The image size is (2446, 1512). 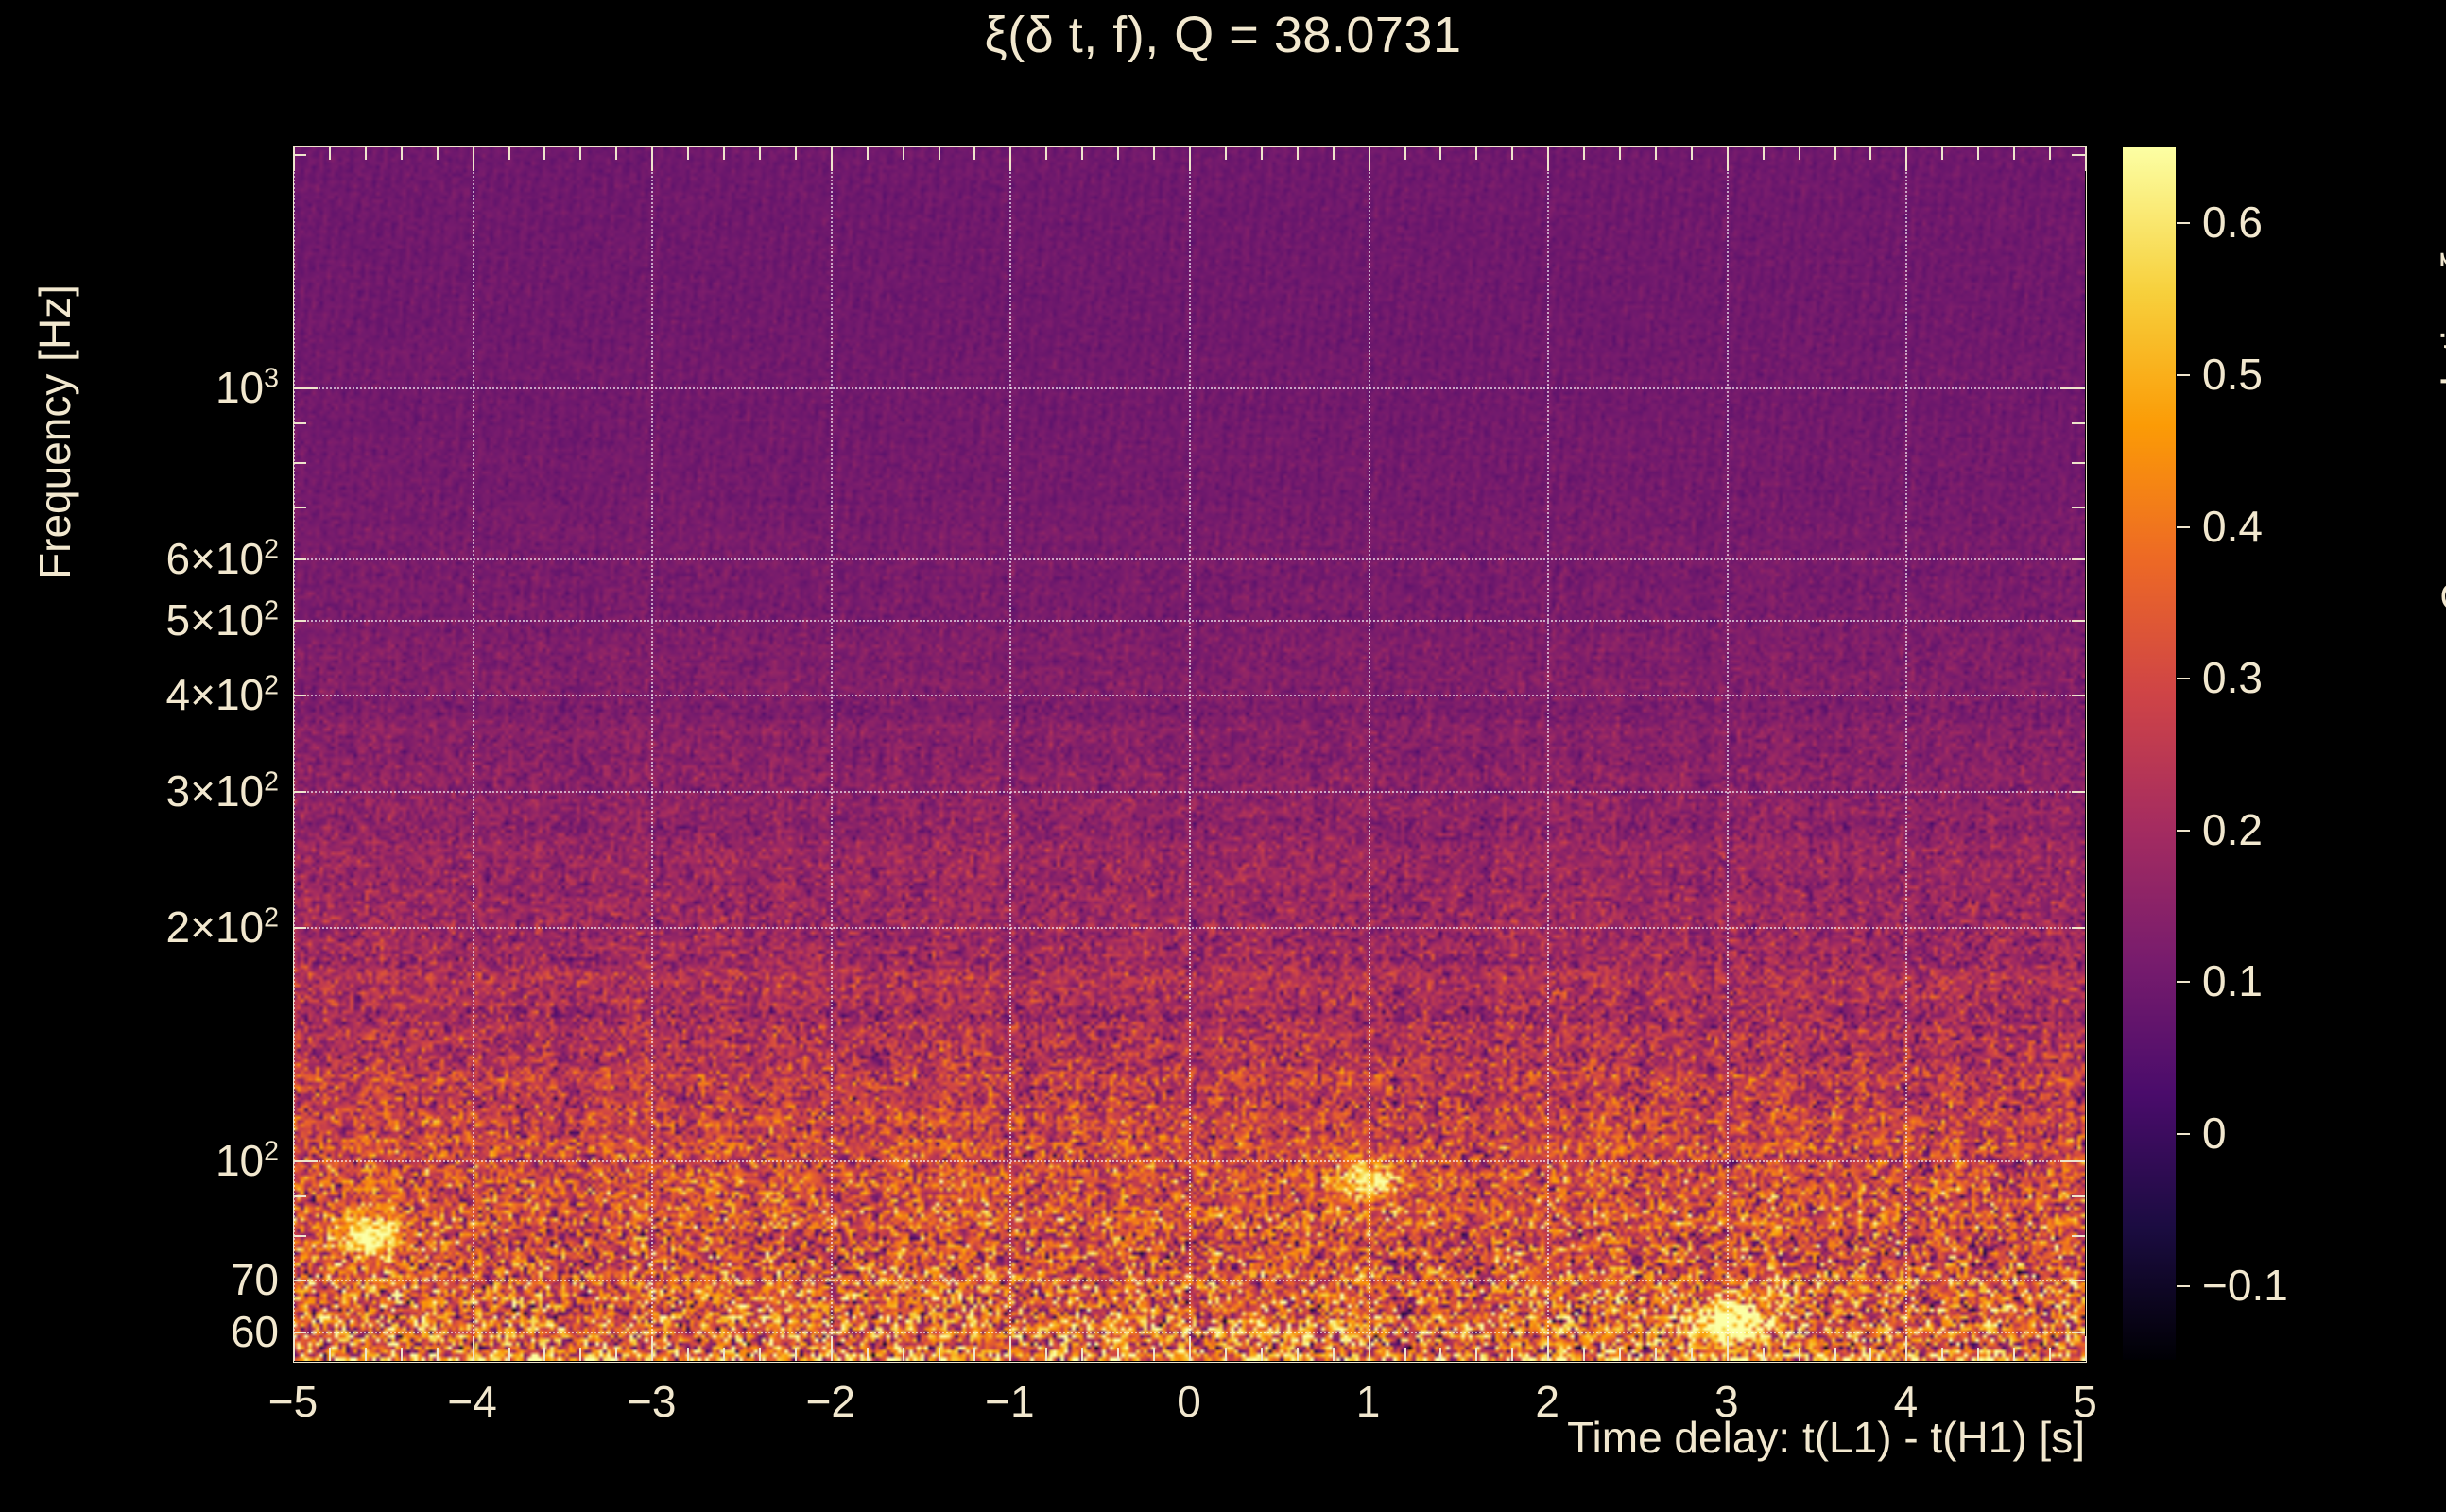 What do you see at coordinates (1547, 1401) in the screenshot?
I see `x-axis-tick-label: 2` at bounding box center [1547, 1401].